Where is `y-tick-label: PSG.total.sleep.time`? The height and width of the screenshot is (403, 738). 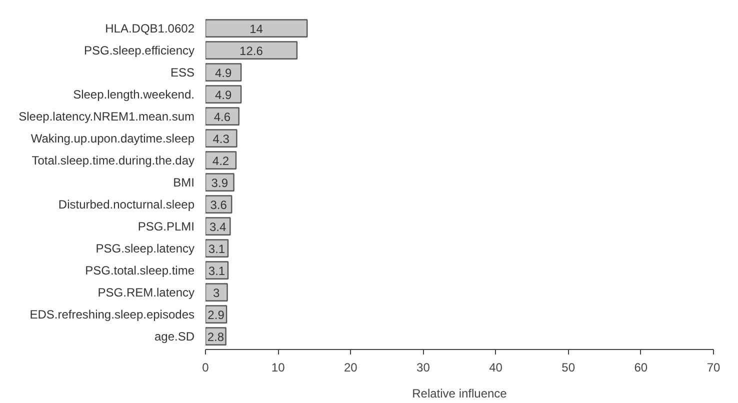 y-tick-label: PSG.total.sleep.time is located at coordinates (140, 270).